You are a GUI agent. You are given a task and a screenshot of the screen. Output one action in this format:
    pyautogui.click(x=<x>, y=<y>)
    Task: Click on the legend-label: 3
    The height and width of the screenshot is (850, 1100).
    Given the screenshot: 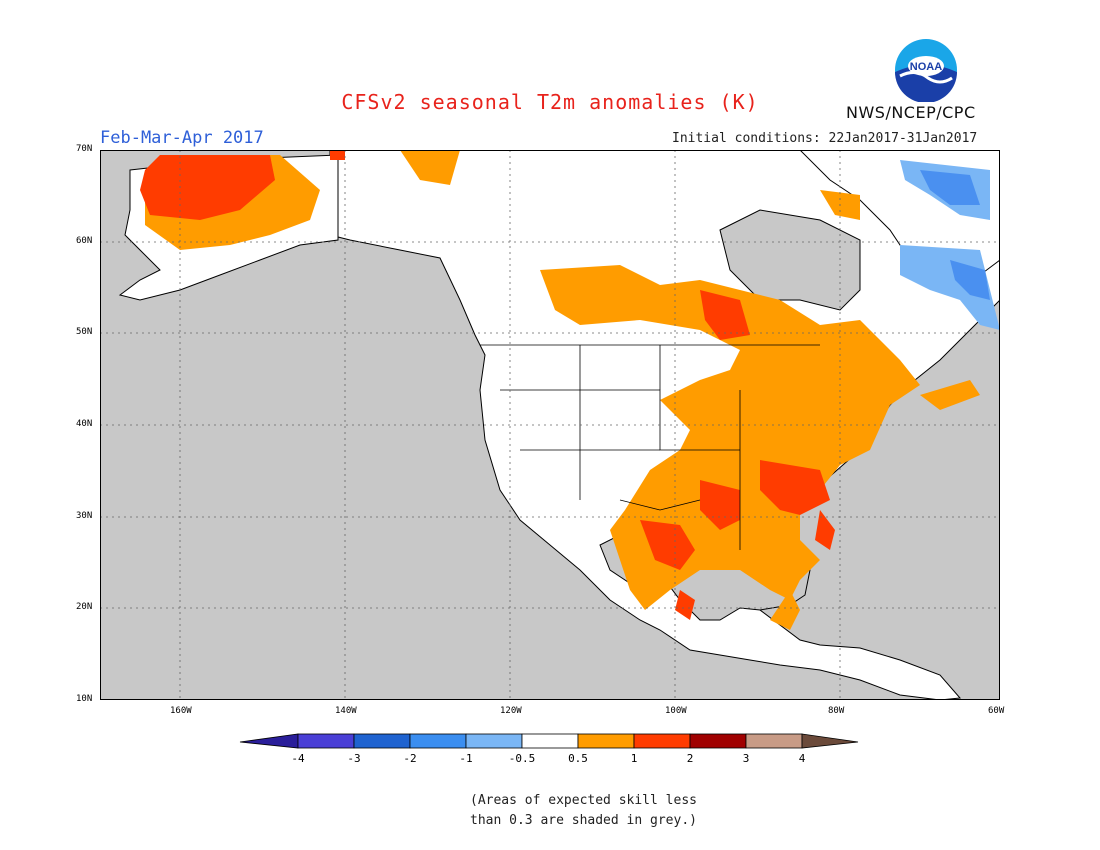 What is the action you would take?
    pyautogui.click(x=746, y=758)
    